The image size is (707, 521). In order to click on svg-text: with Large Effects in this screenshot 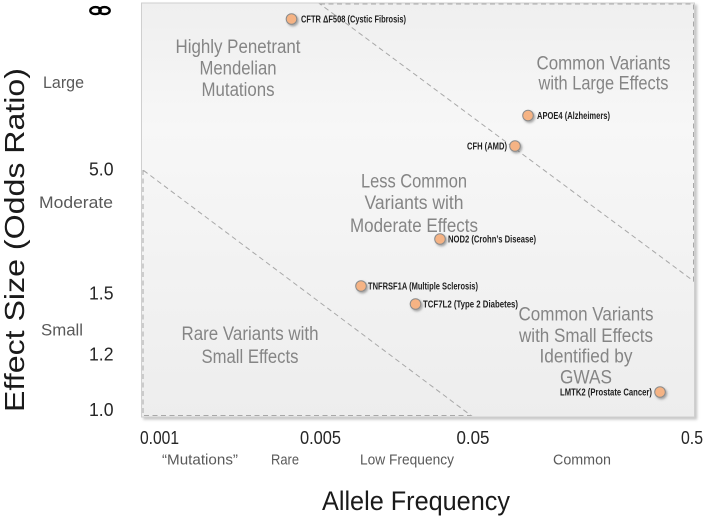, I will do `click(603, 84)`.